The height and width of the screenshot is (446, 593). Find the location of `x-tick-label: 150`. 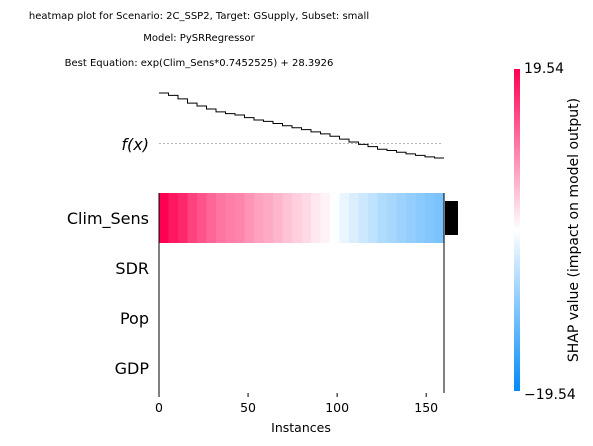

x-tick-label: 150 is located at coordinates (426, 407).